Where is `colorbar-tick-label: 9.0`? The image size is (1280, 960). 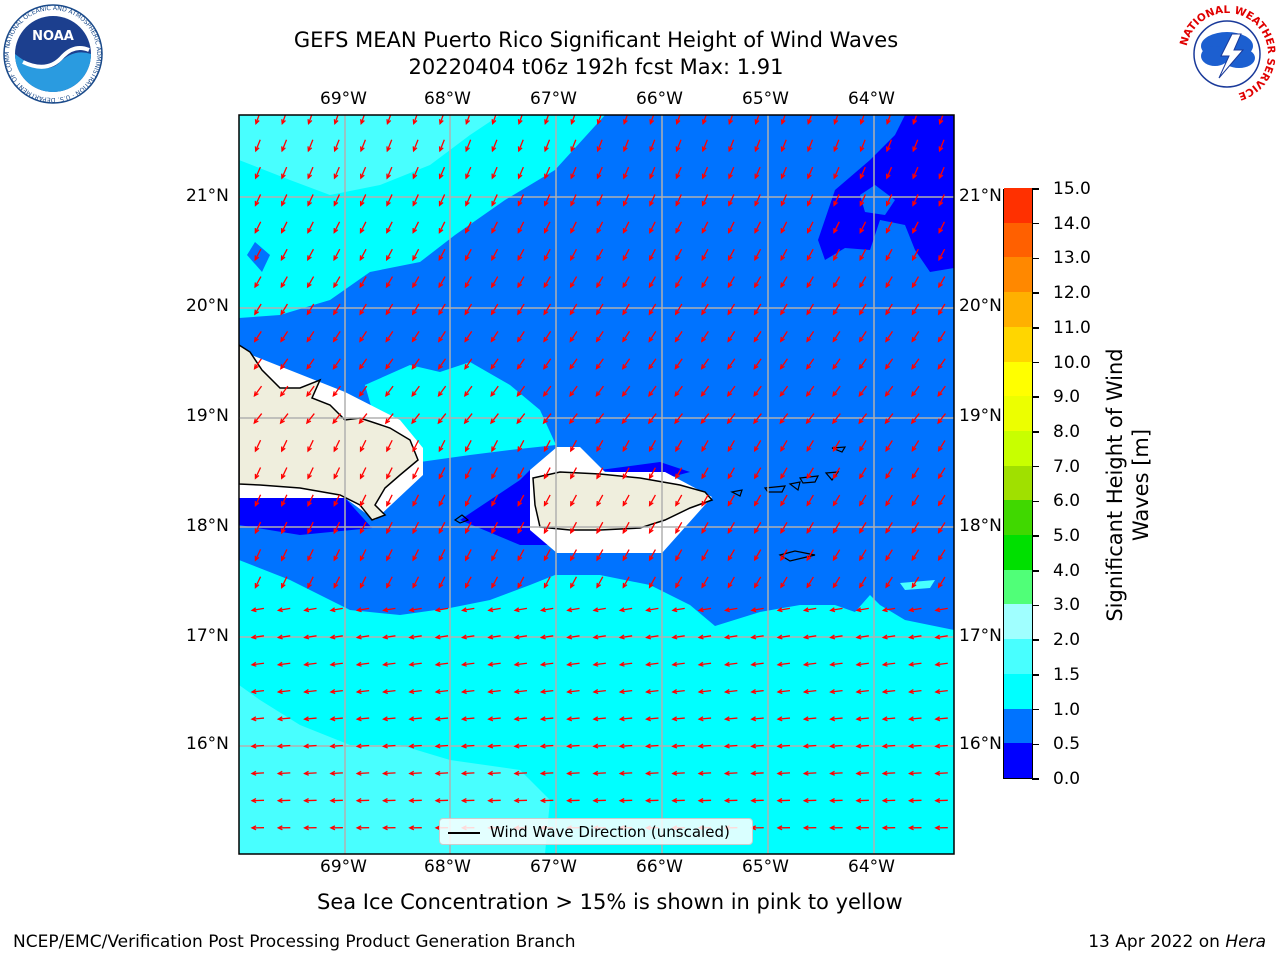 colorbar-tick-label: 9.0 is located at coordinates (1067, 397).